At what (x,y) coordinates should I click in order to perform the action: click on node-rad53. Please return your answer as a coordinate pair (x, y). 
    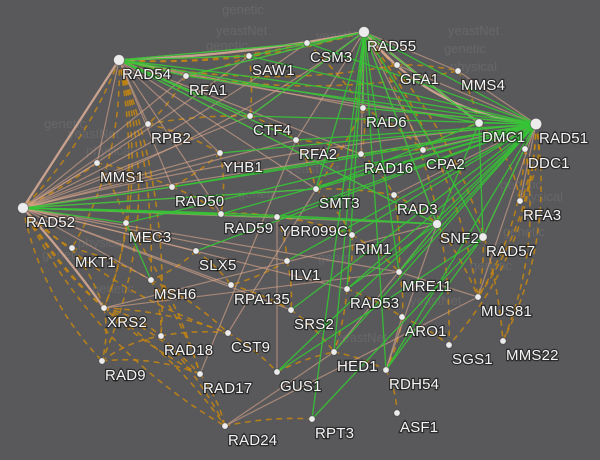
    Looking at the image, I should click on (347, 289).